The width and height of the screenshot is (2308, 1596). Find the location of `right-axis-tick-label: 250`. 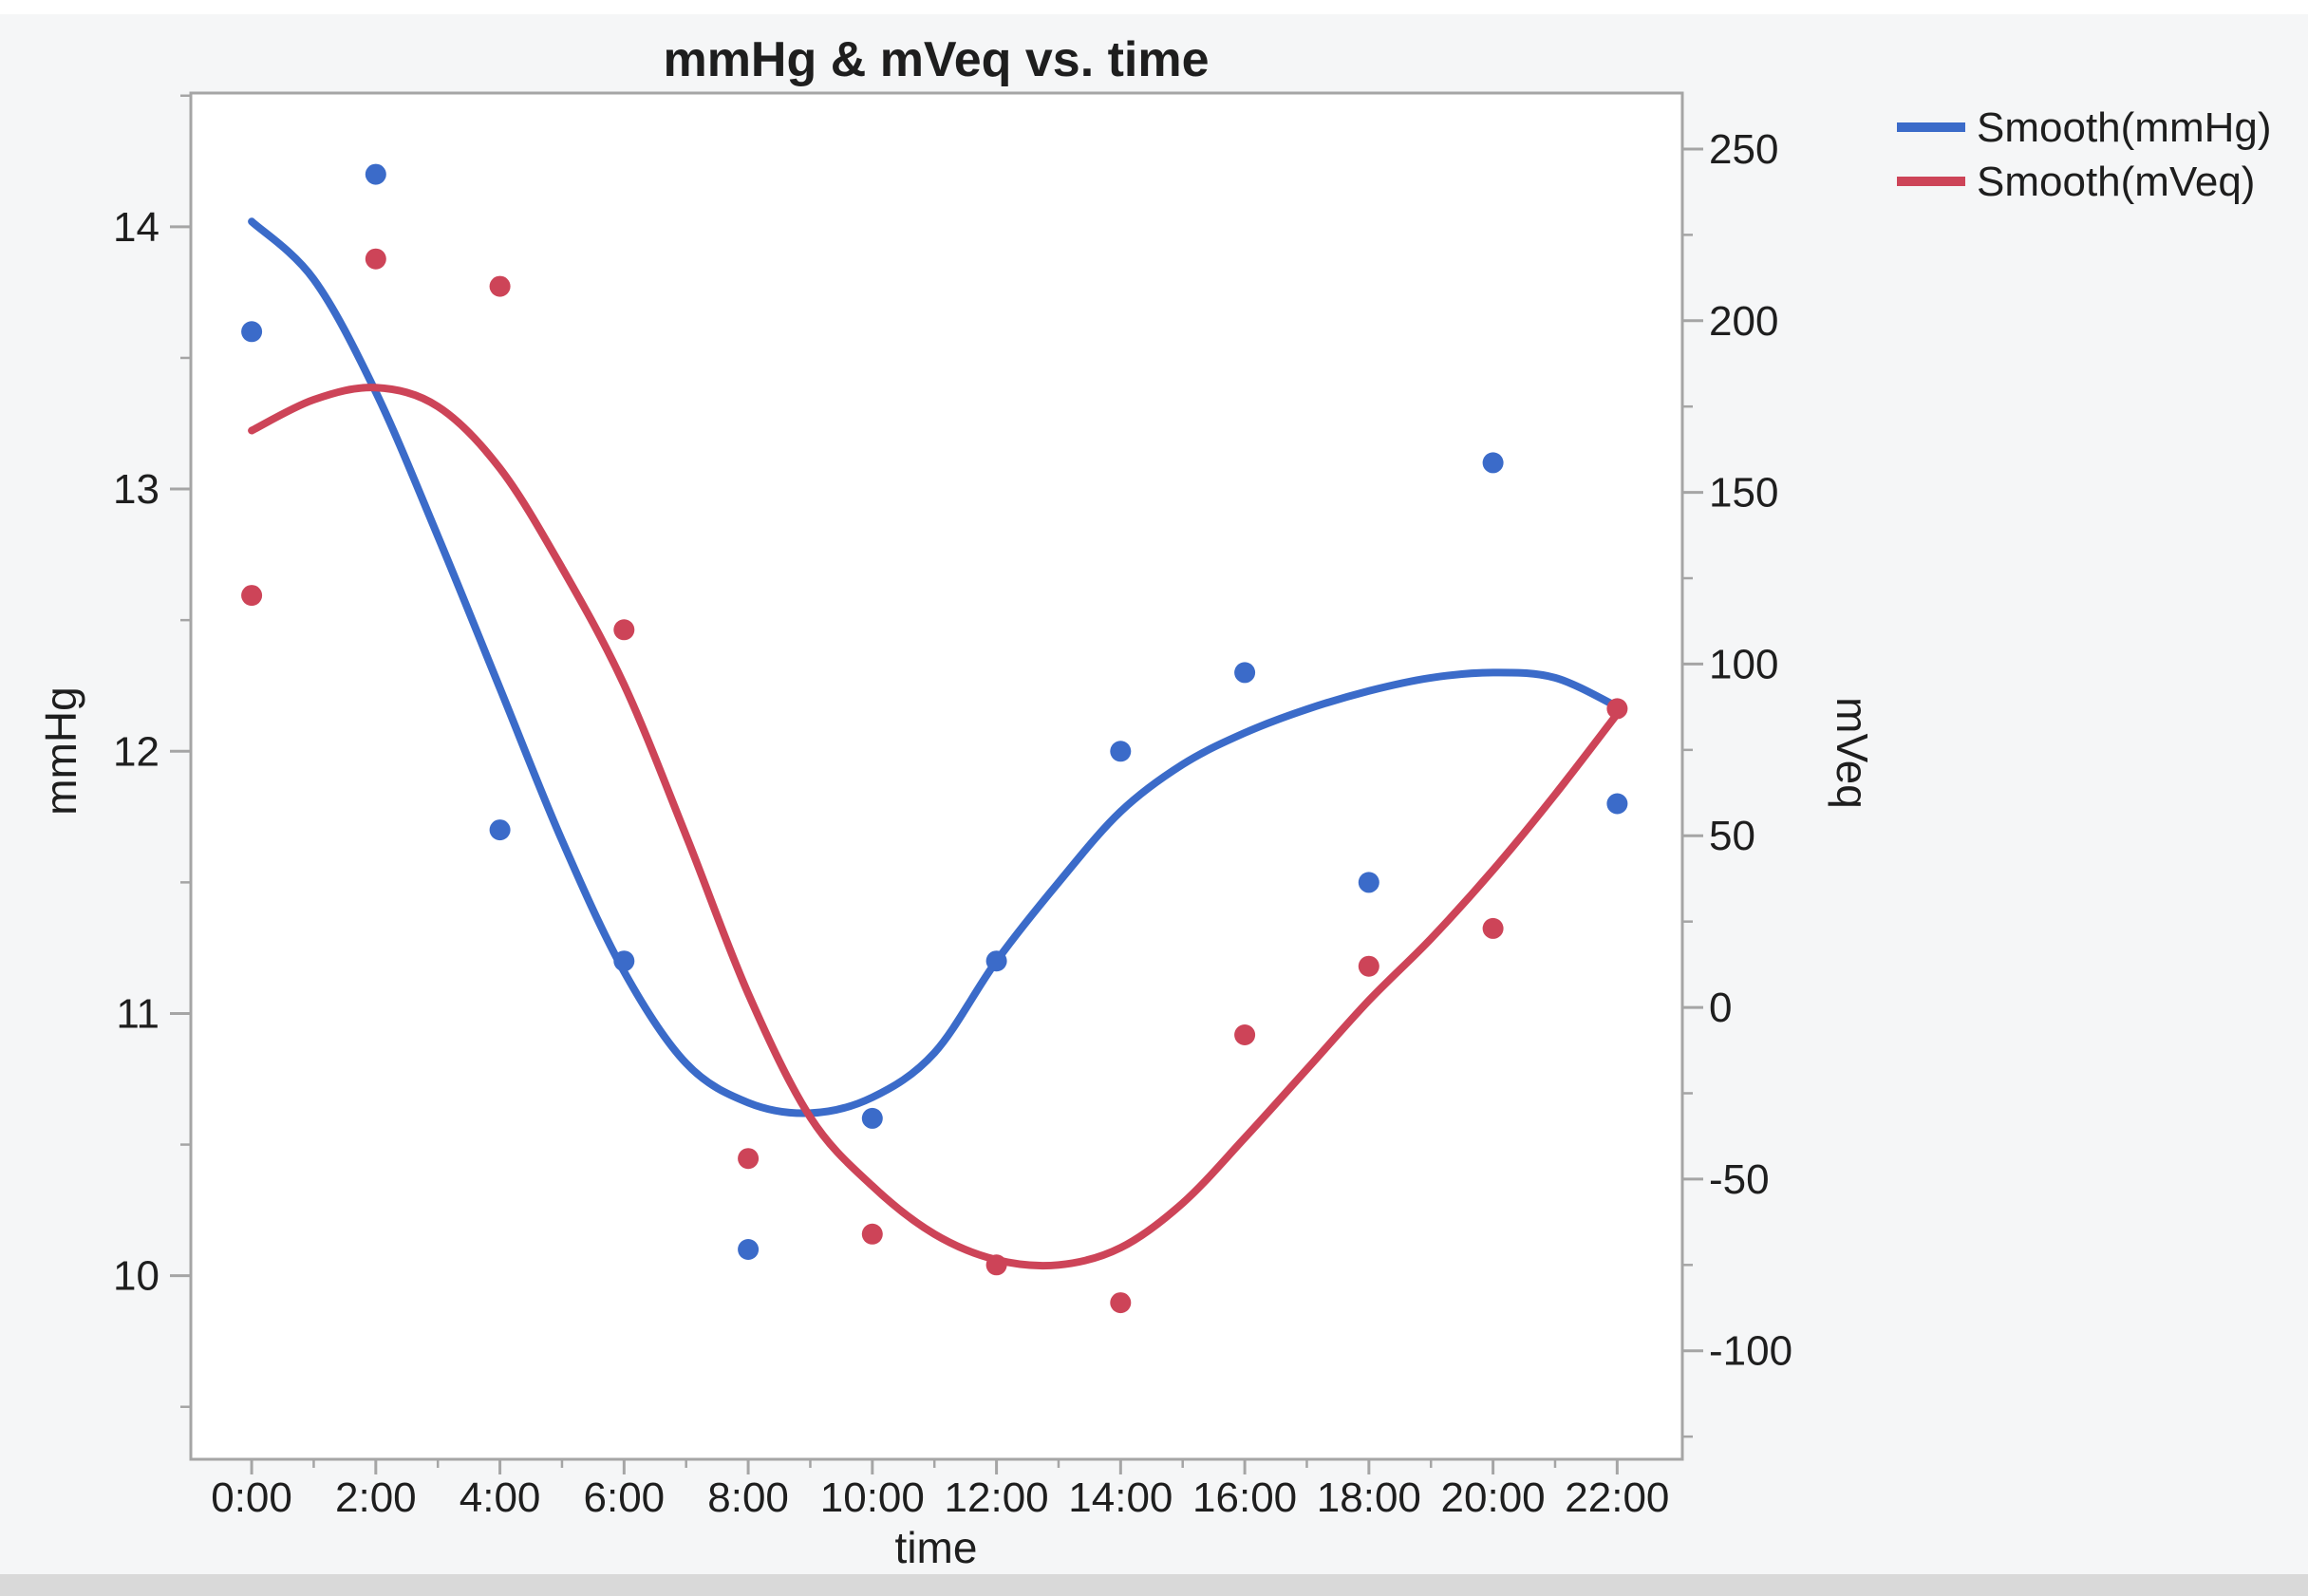

right-axis-tick-label: 250 is located at coordinates (1744, 149).